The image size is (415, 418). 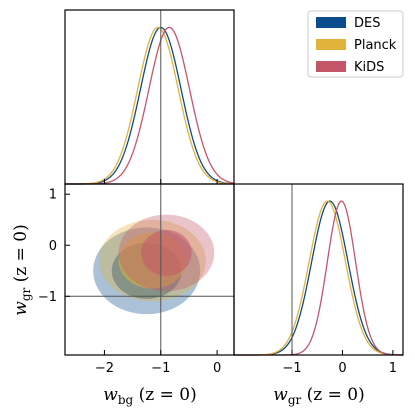 I want to click on legend-swatch-kids, so click(x=331, y=66).